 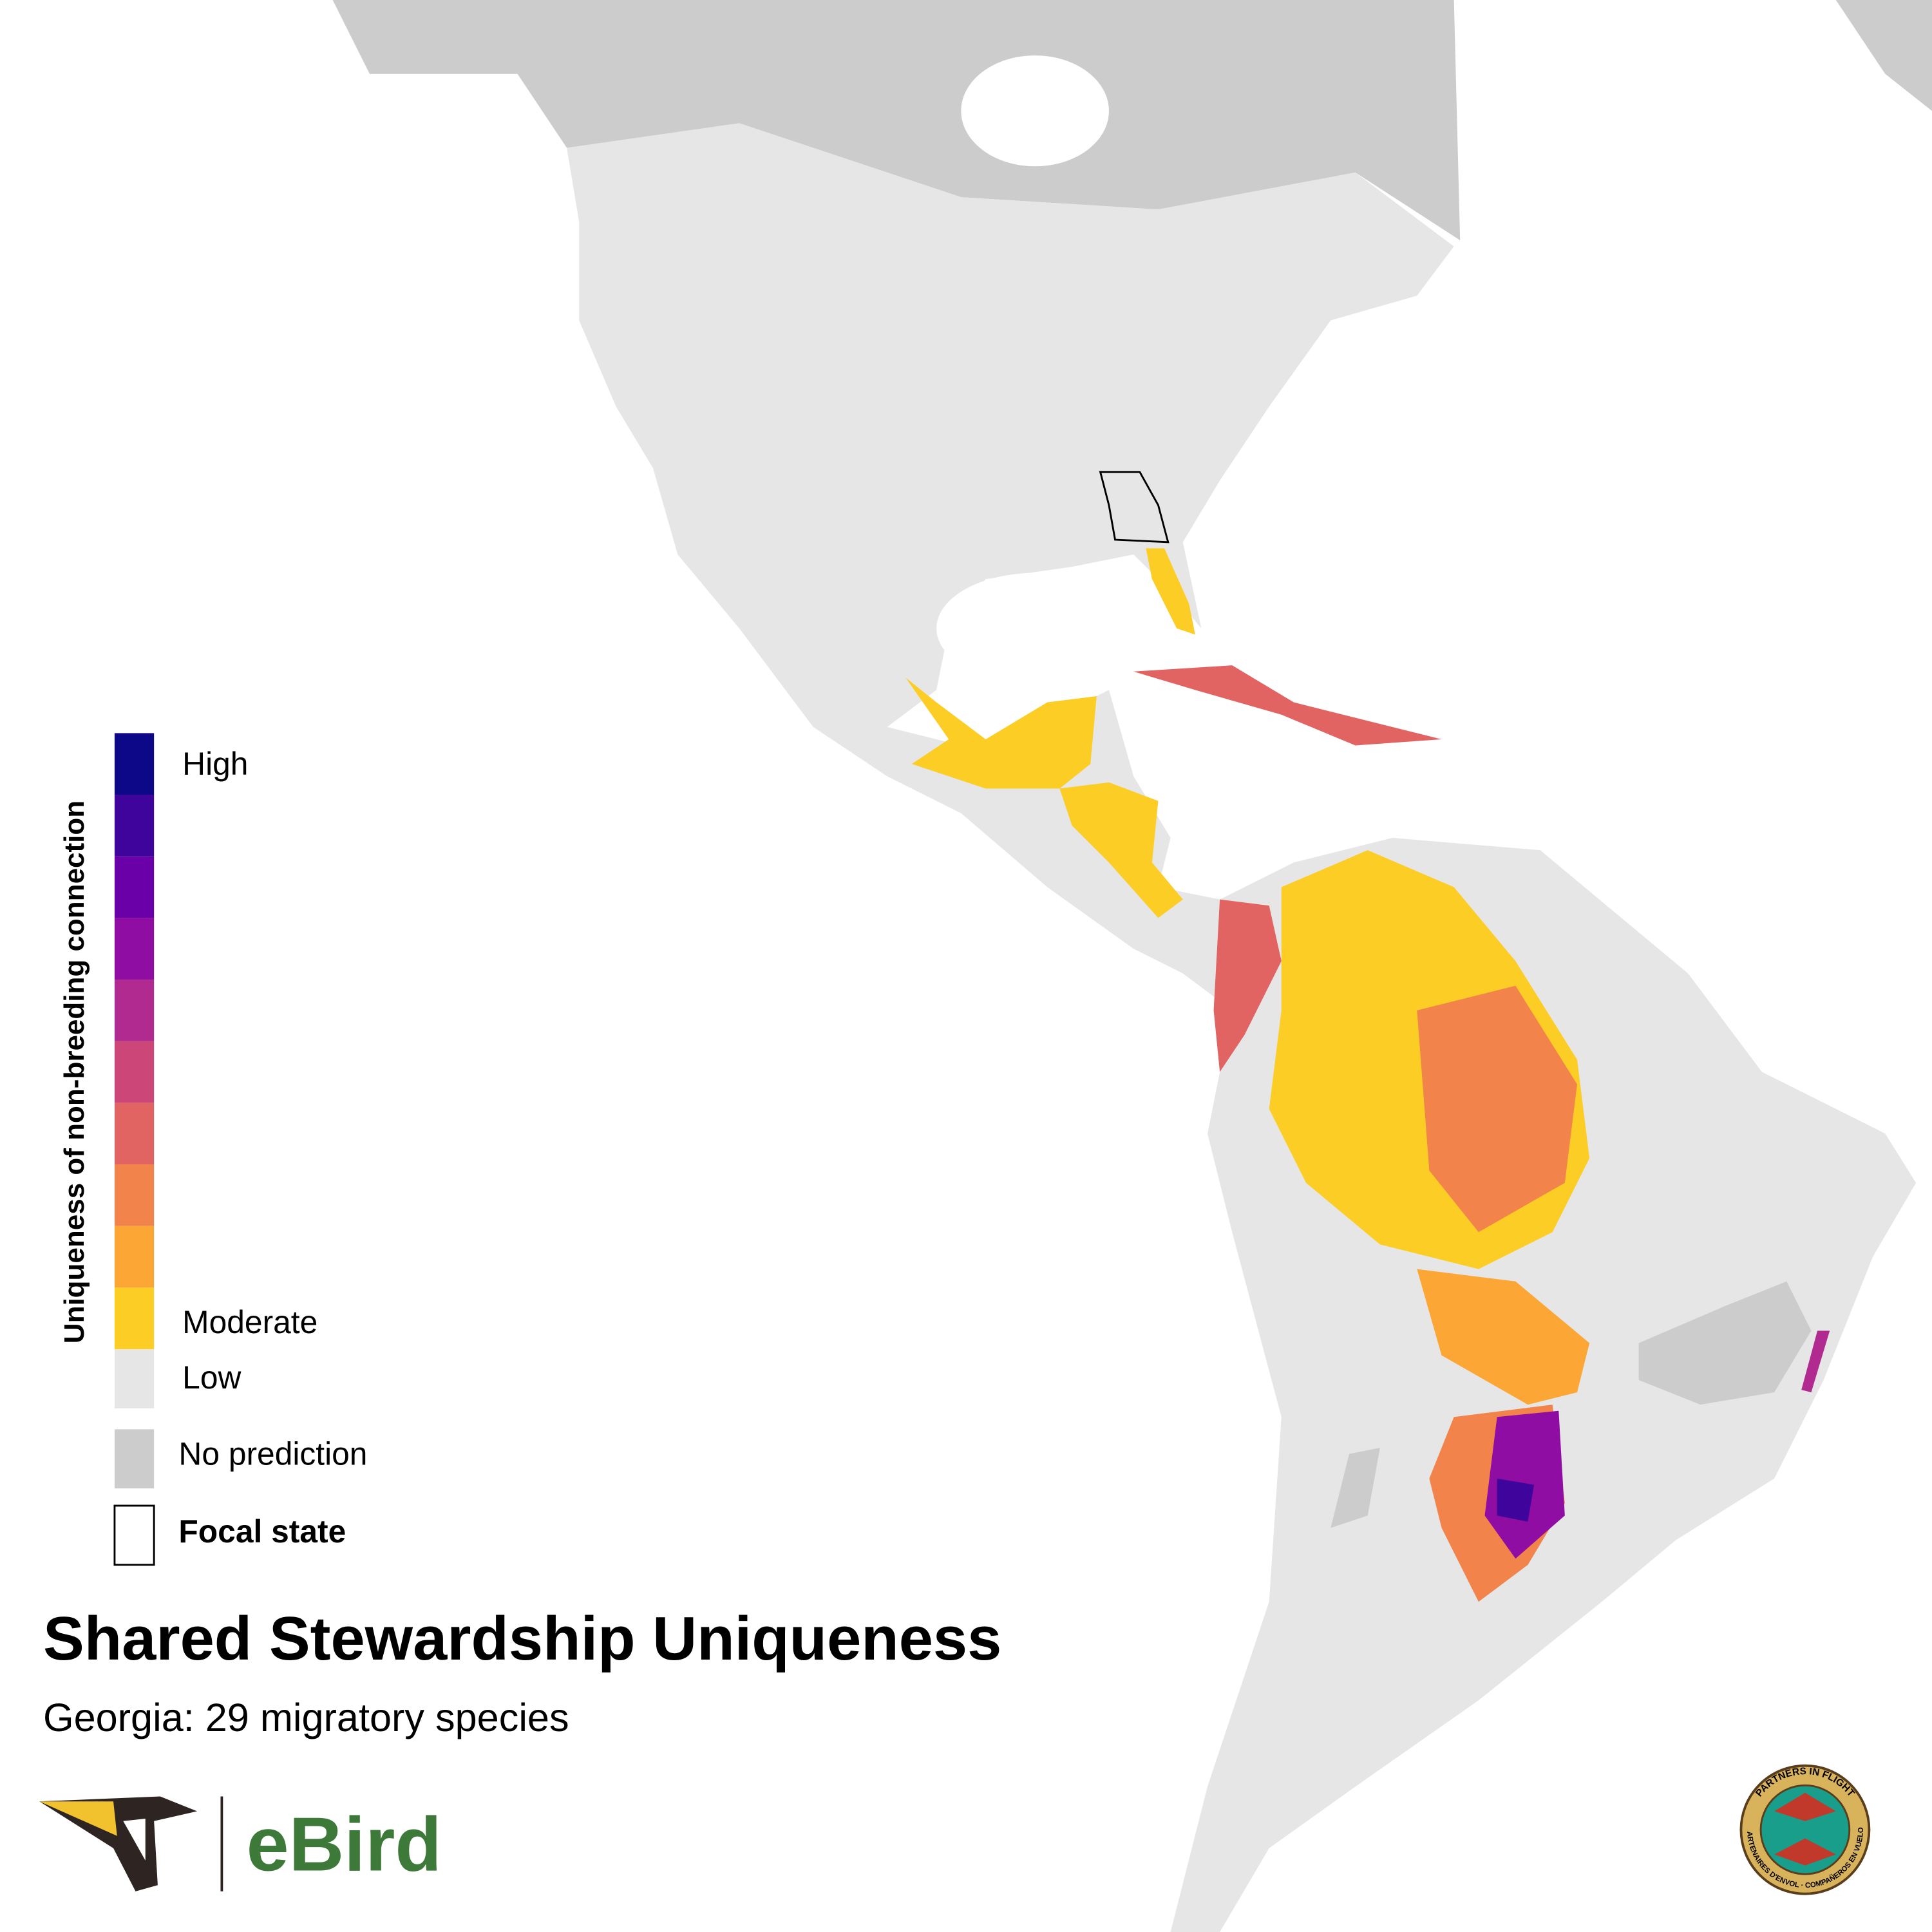 What do you see at coordinates (1805, 1806) in the screenshot?
I see `seal-bird-top` at bounding box center [1805, 1806].